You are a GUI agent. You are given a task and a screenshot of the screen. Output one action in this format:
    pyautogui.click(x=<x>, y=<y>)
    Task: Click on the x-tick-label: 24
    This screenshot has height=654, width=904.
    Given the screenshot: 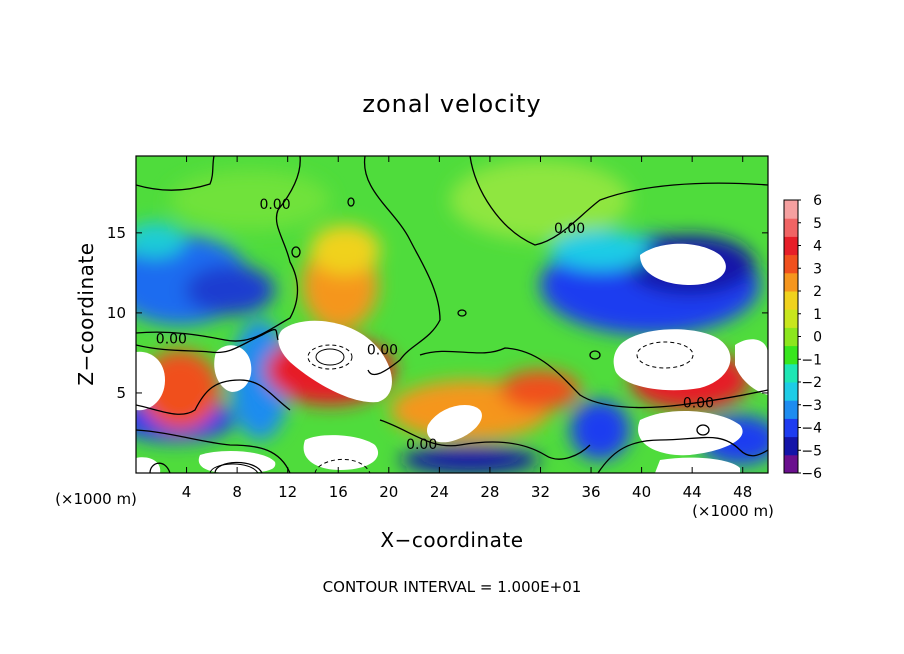 What is the action you would take?
    pyautogui.click(x=439, y=492)
    